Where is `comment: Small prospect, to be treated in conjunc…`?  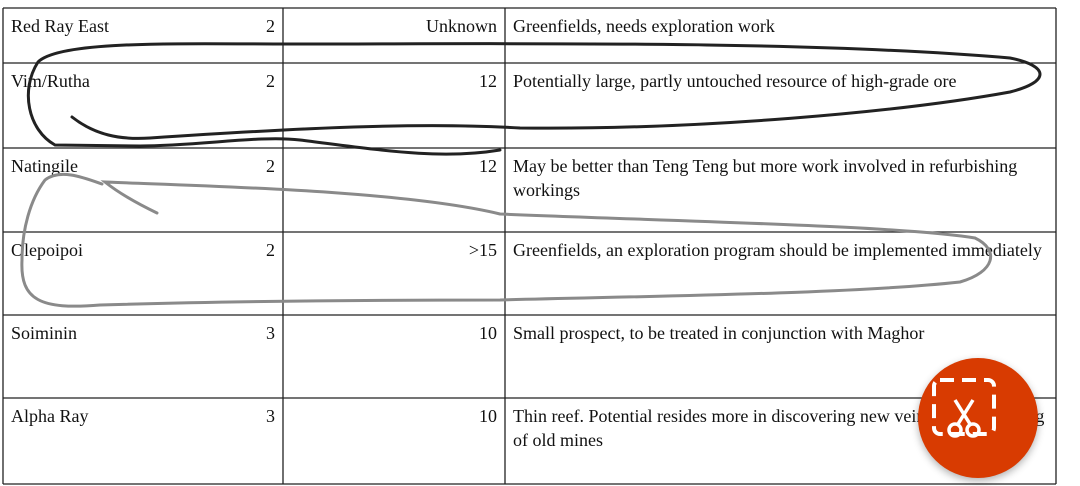 comment: Small prospect, to be treated in conjunc… is located at coordinates (719, 333).